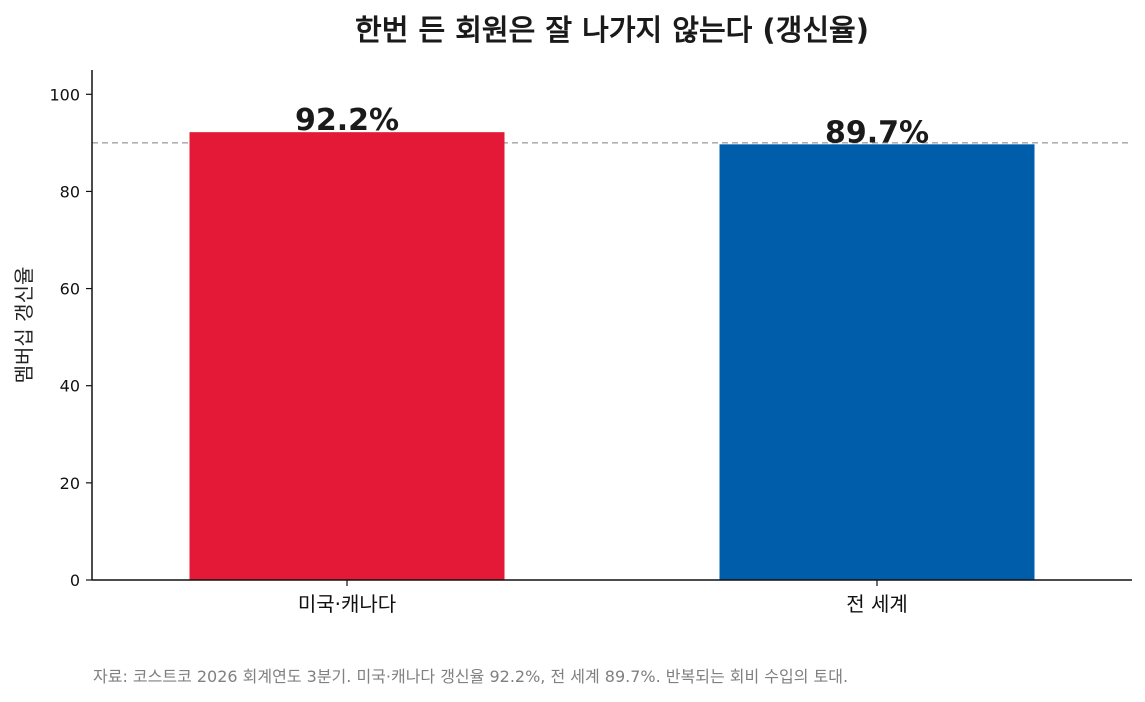  I want to click on x-ticks-layer: 미국·캐나다 전 세계, so click(603, 598).